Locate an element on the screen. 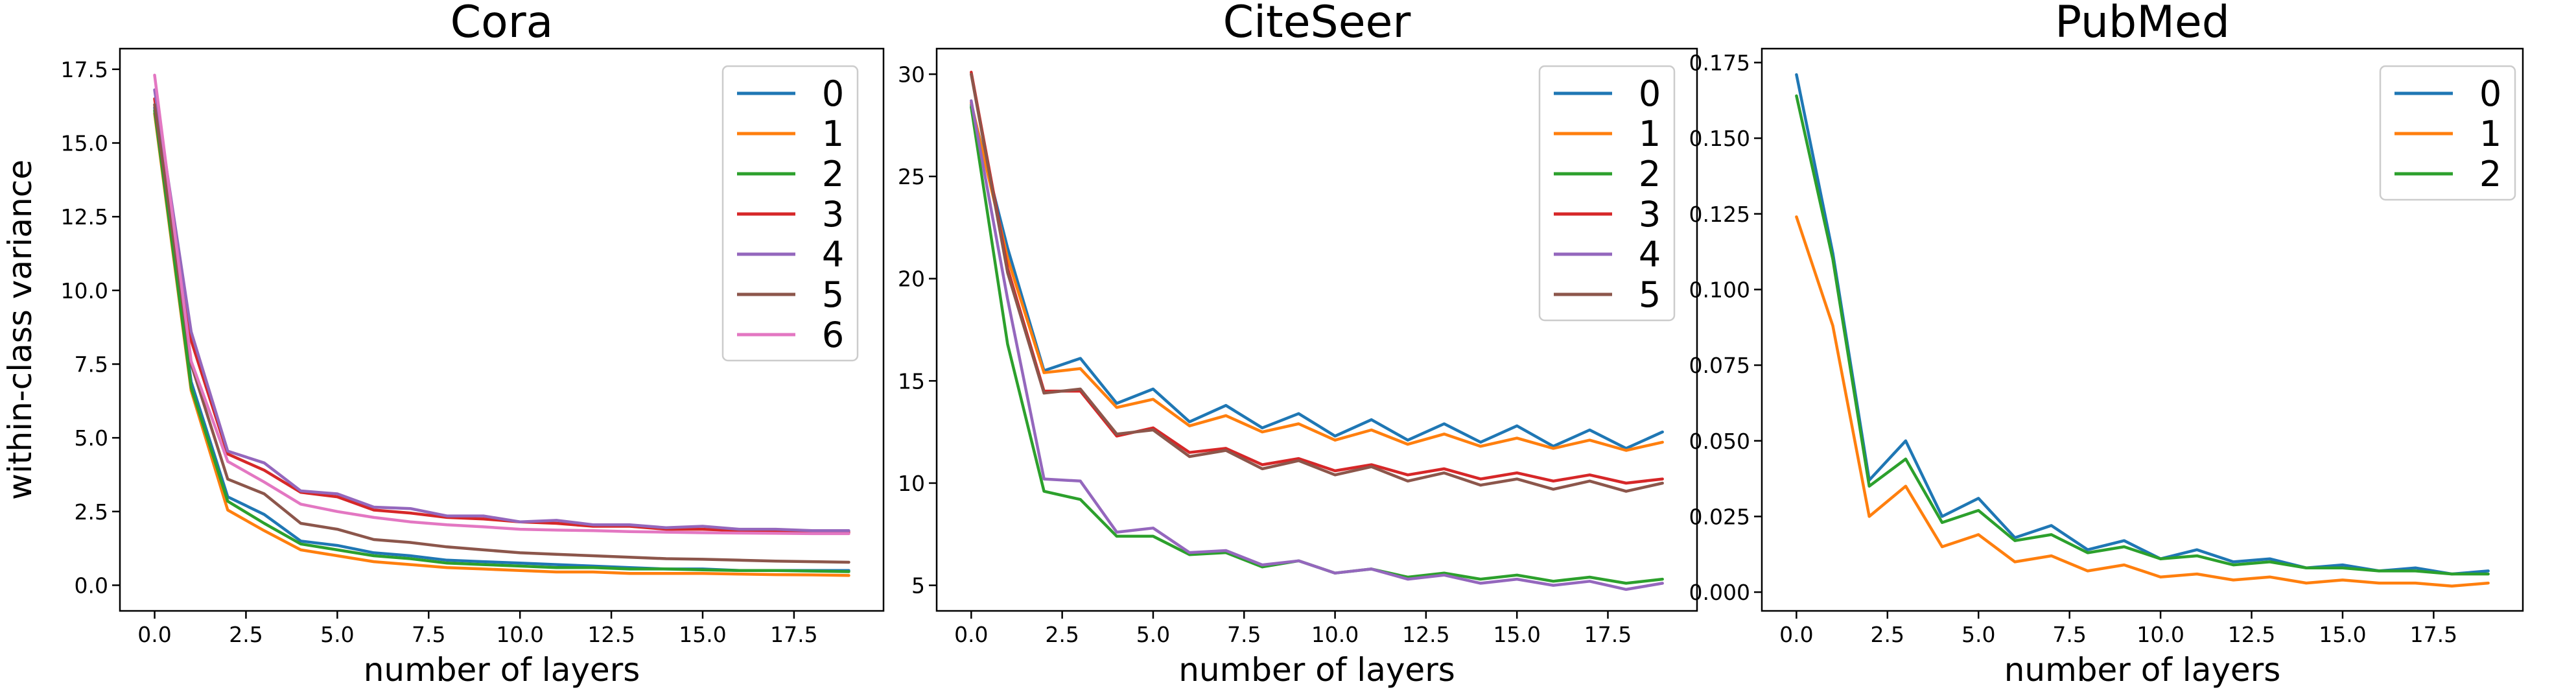  y-tick-label: 10 is located at coordinates (911, 484).